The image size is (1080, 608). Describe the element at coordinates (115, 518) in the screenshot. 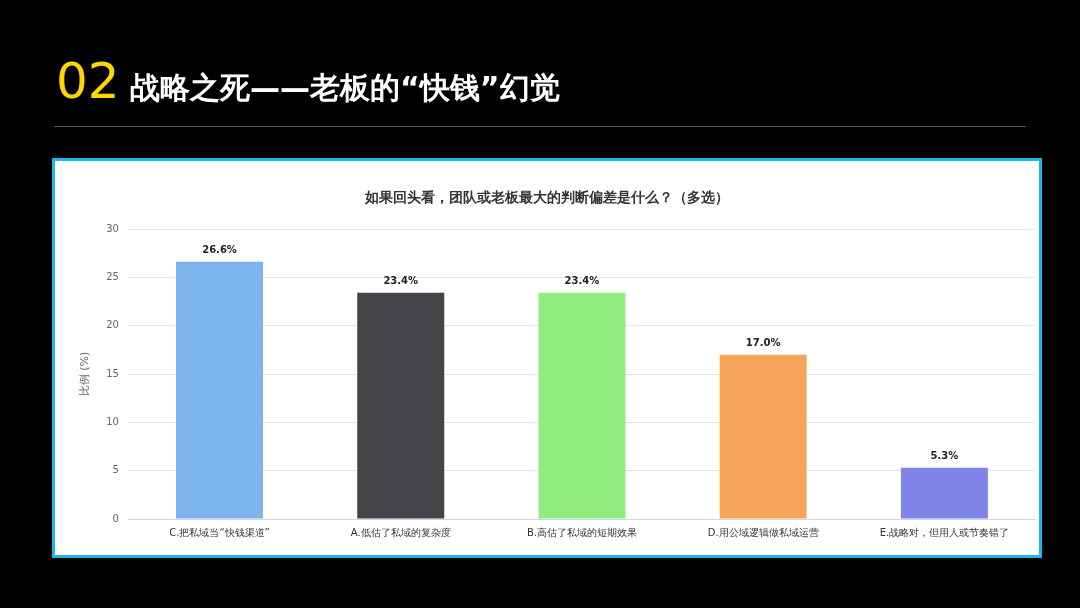

I see `y-tick-label: 0` at that location.